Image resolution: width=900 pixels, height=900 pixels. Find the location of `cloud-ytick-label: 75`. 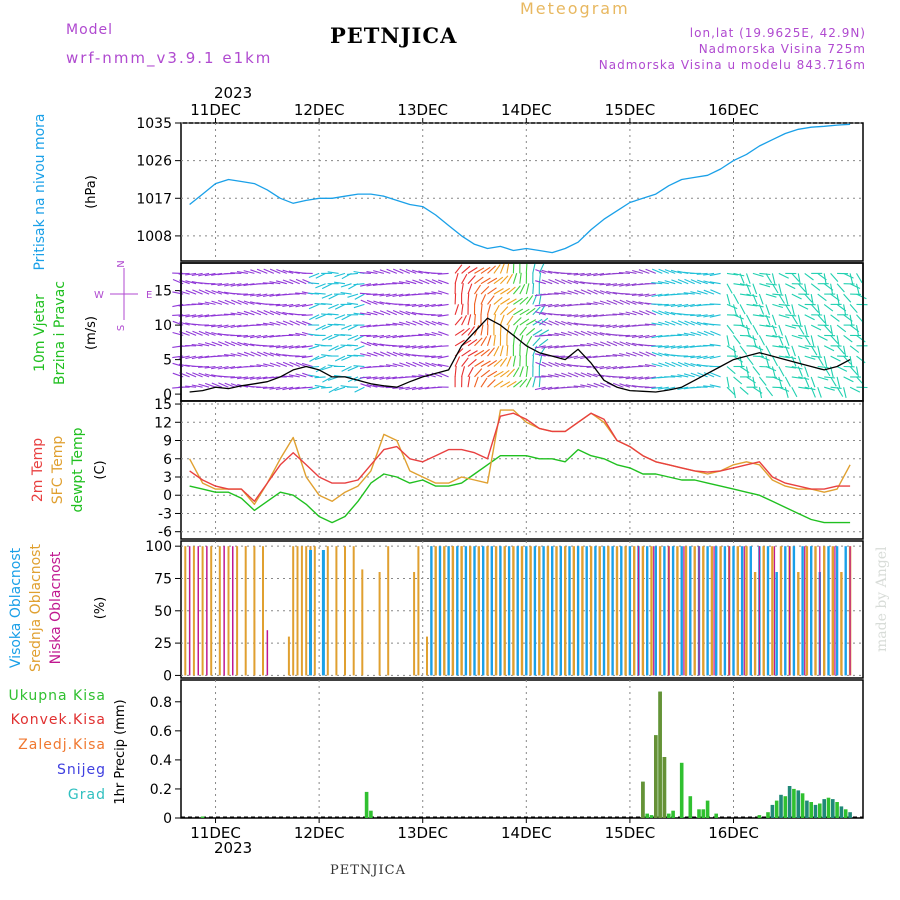

cloud-ytick-label: 75 is located at coordinates (163, 579).